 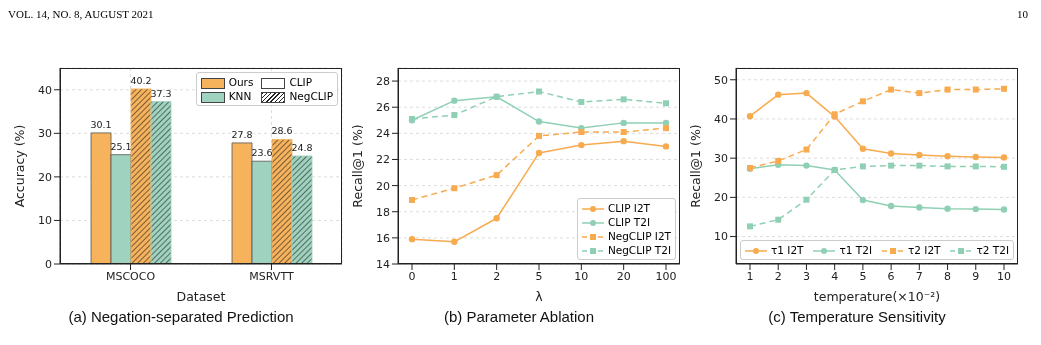 What do you see at coordinates (383, 160) in the screenshot?
I see `y-tick-label: 22` at bounding box center [383, 160].